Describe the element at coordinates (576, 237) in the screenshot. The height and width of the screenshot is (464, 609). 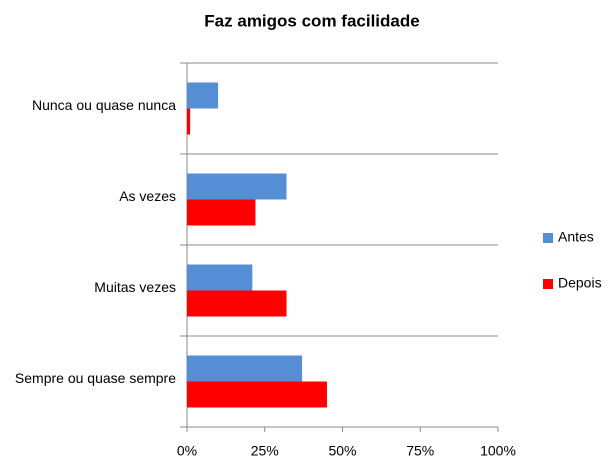
I see `legend-label: Antes` at that location.